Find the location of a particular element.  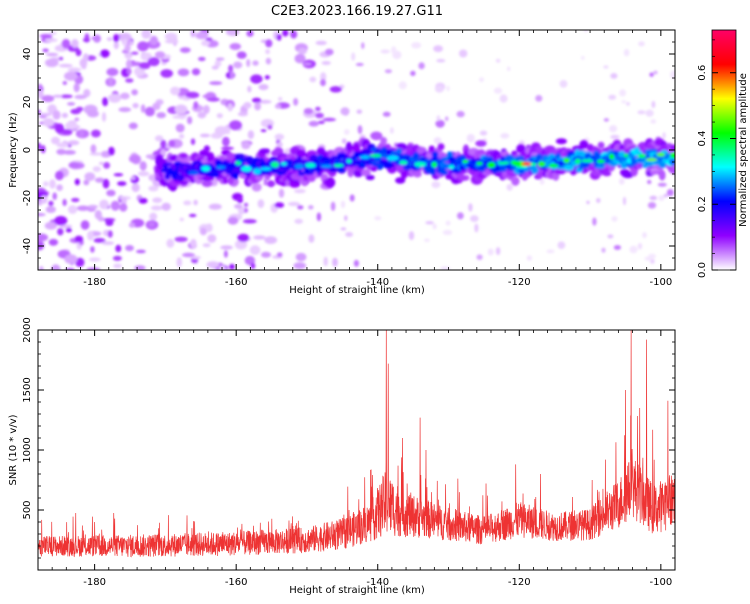

colorbar-label: Normalized spectral amplitude is located at coordinates (743, 150).